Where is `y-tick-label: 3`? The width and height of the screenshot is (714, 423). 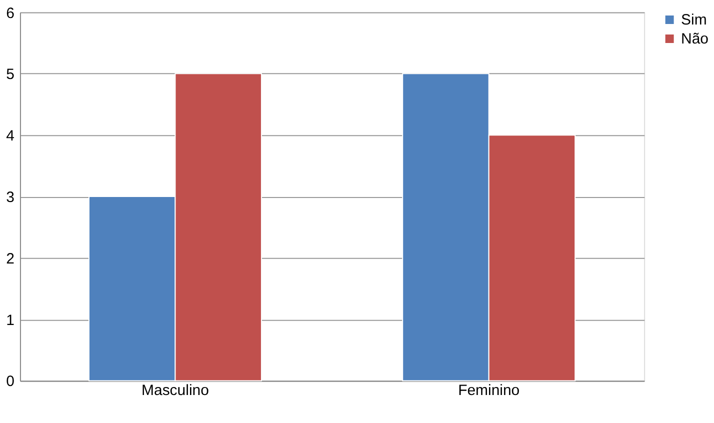 y-tick-label: 3 is located at coordinates (10, 197).